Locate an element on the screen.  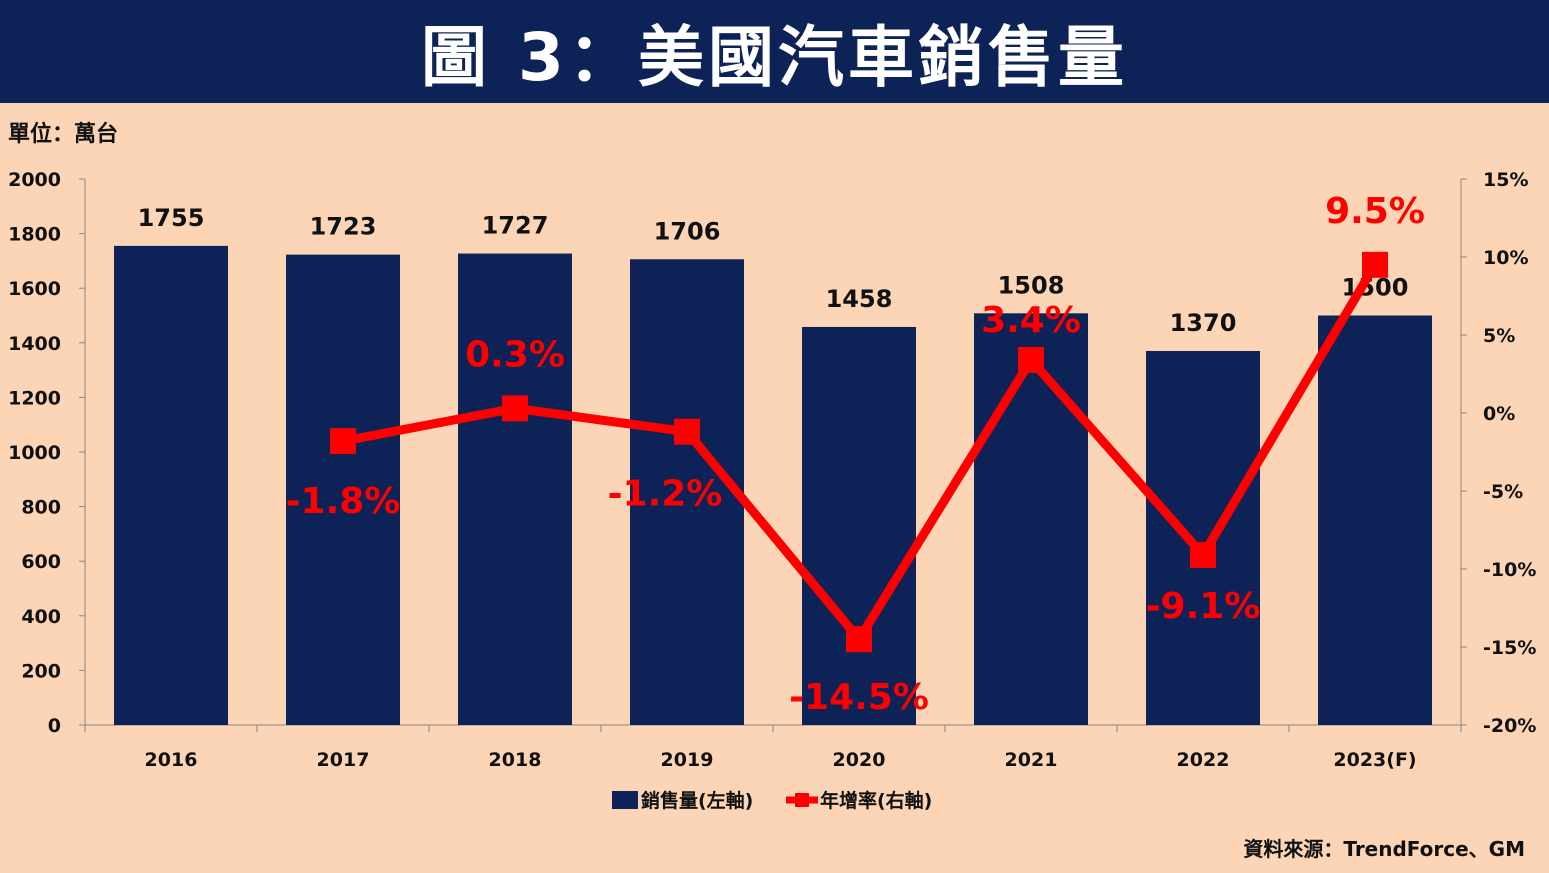
x-tick-label: 2019 is located at coordinates (687, 760).